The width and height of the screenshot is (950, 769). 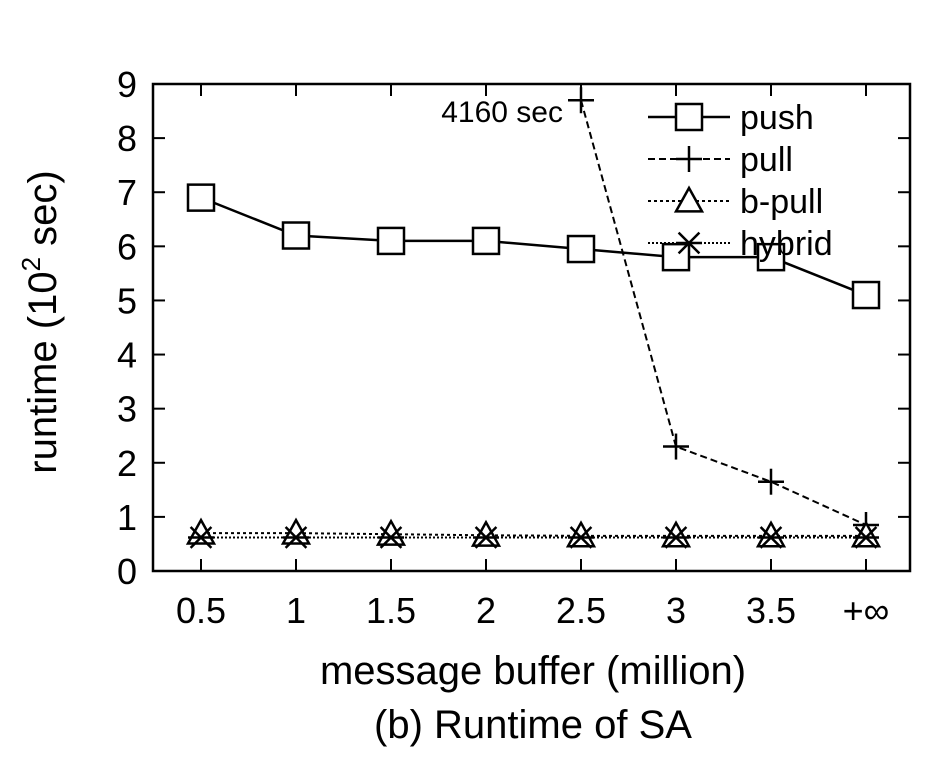 What do you see at coordinates (581, 610) in the screenshot?
I see `x-tick-label: 2.5` at bounding box center [581, 610].